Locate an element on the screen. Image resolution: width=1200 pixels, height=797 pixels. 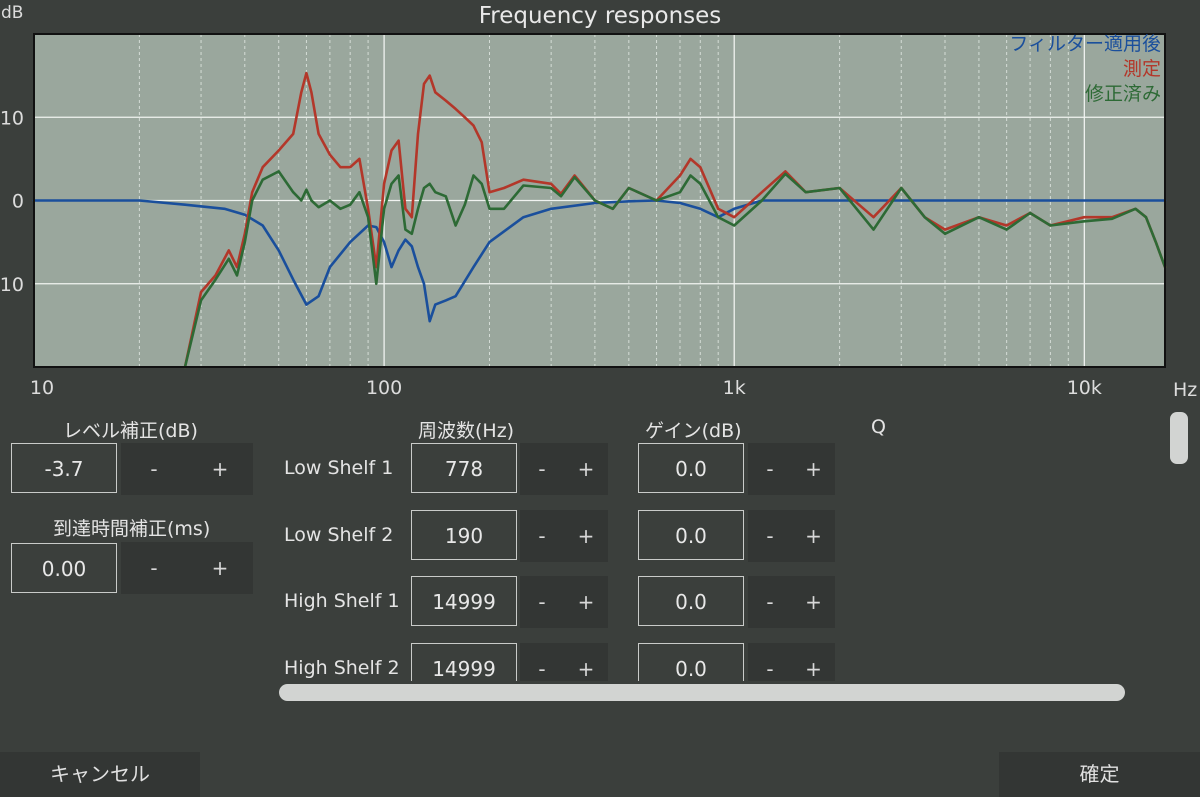
y-tick-label: -10 is located at coordinates (12, 285).